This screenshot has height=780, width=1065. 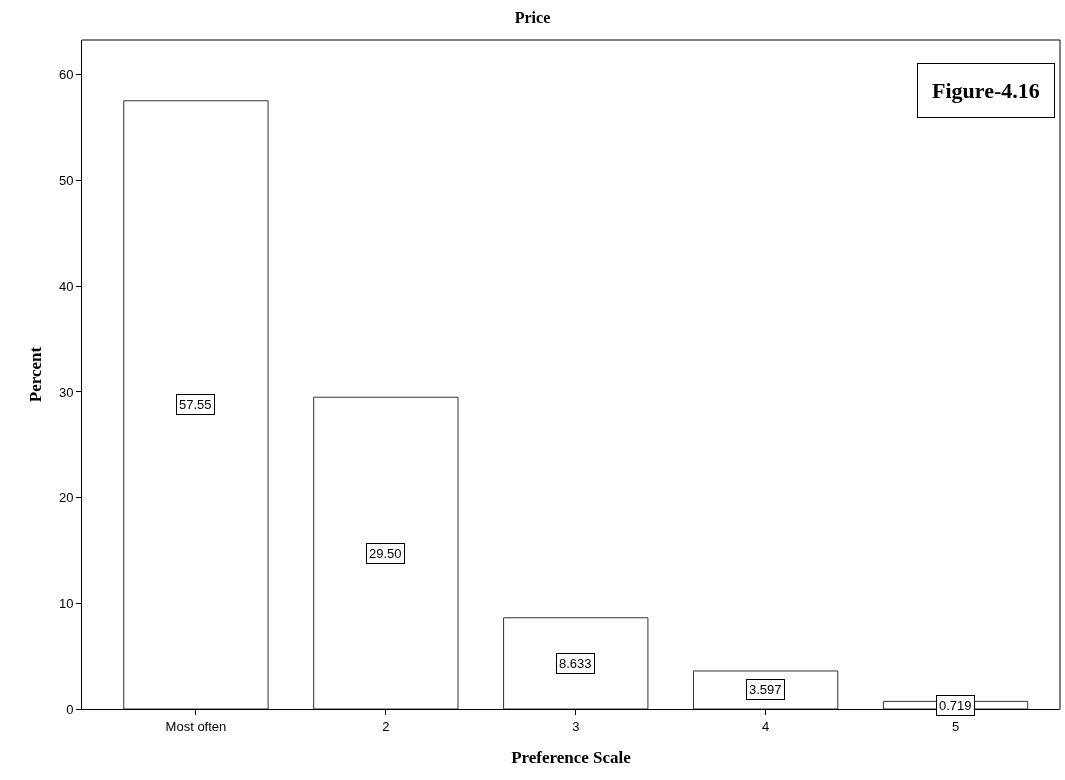 What do you see at coordinates (66, 286) in the screenshot?
I see `y-tick-label: 40` at bounding box center [66, 286].